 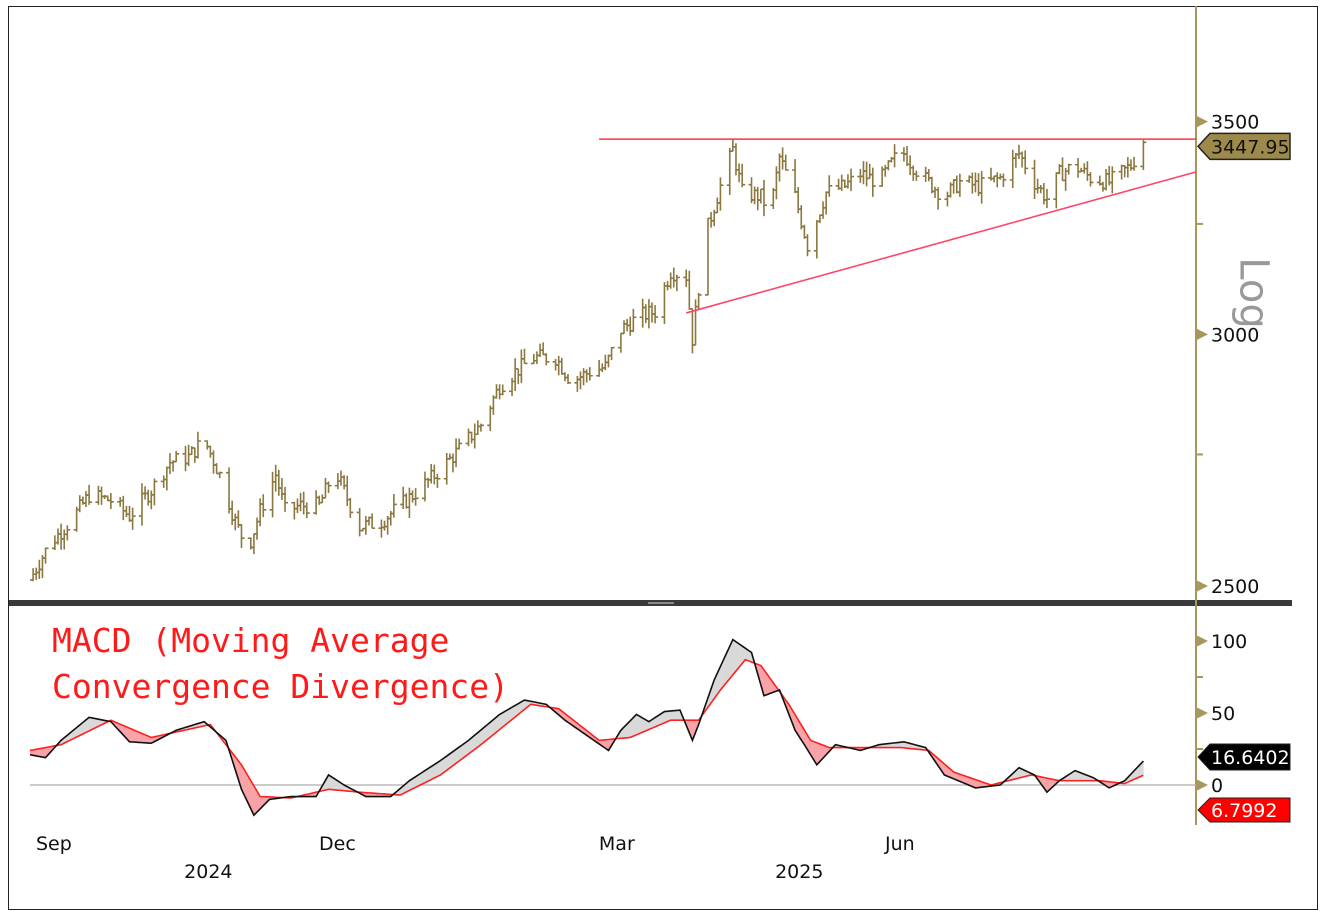 What do you see at coordinates (1250, 758) in the screenshot?
I see `macd-value-label: 16.6402` at bounding box center [1250, 758].